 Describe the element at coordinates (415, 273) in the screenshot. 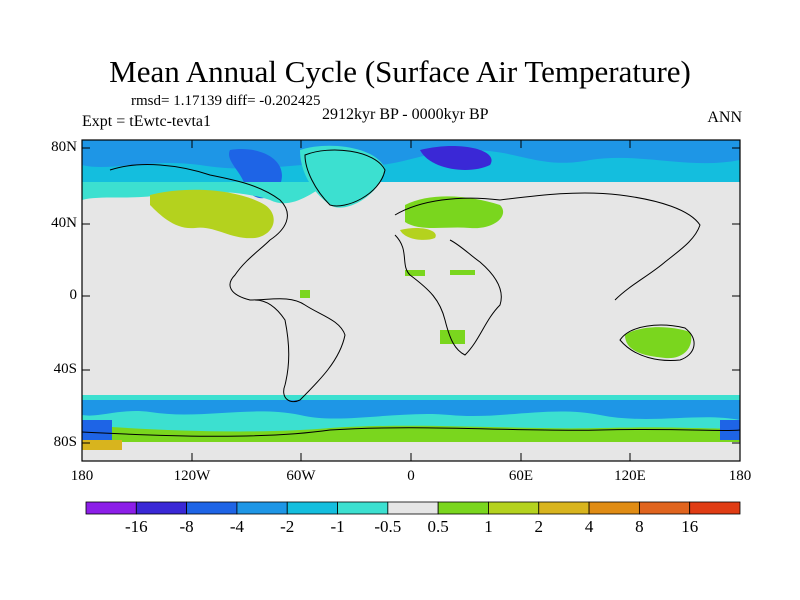

I see `sahel-warm` at that location.